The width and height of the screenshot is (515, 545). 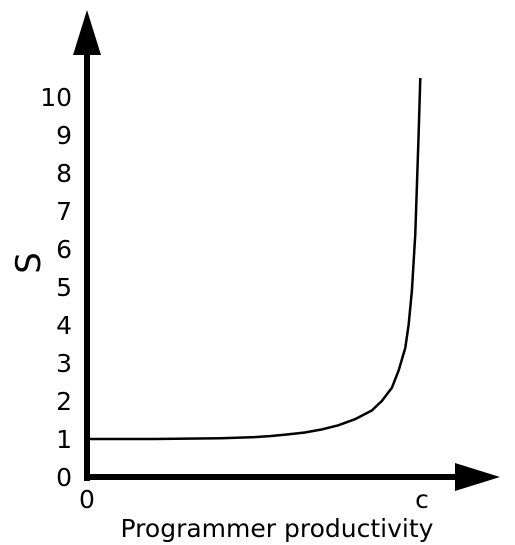 What do you see at coordinates (422, 499) in the screenshot?
I see `x-tick-label: c` at bounding box center [422, 499].